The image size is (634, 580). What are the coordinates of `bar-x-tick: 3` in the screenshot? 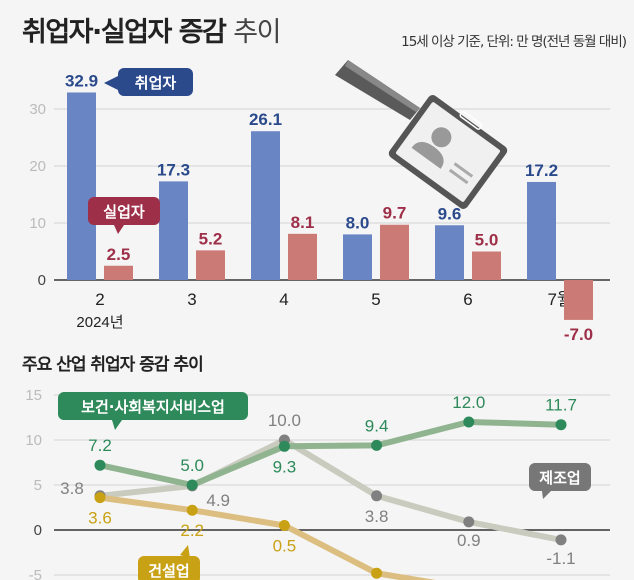 It's located at (191, 299).